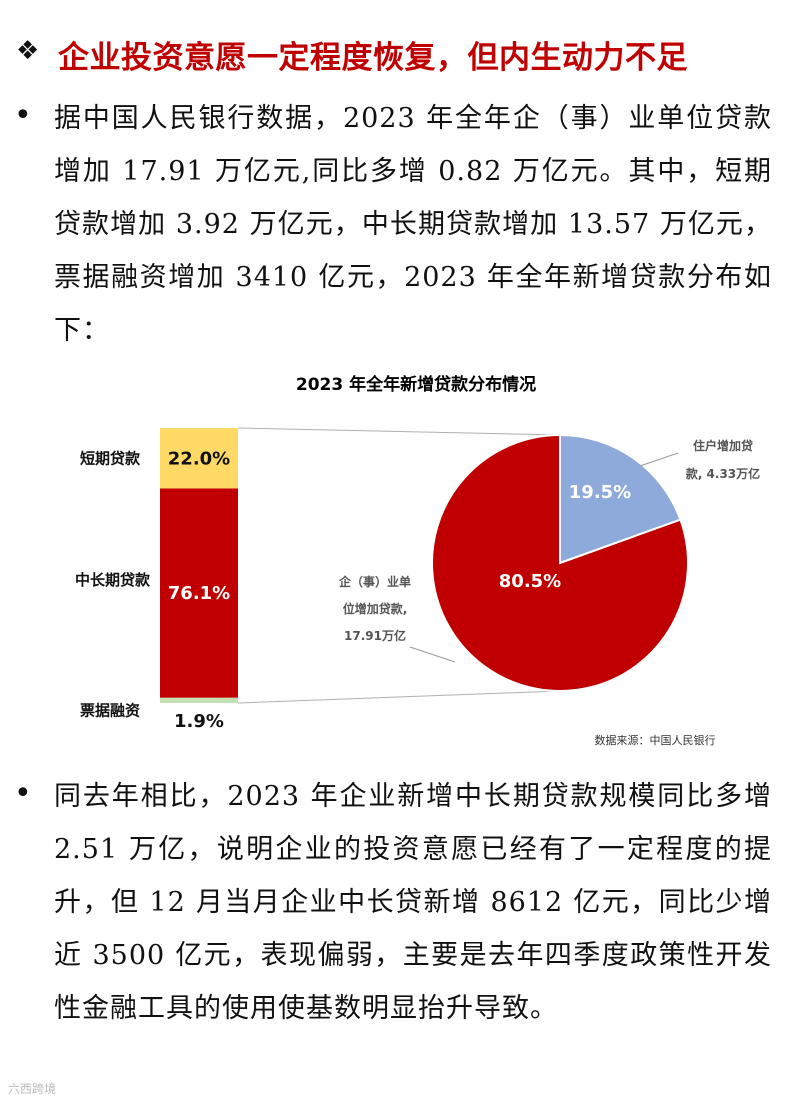  What do you see at coordinates (723, 445) in the screenshot?
I see `pie-callout-label: 住户增加贷` at bounding box center [723, 445].